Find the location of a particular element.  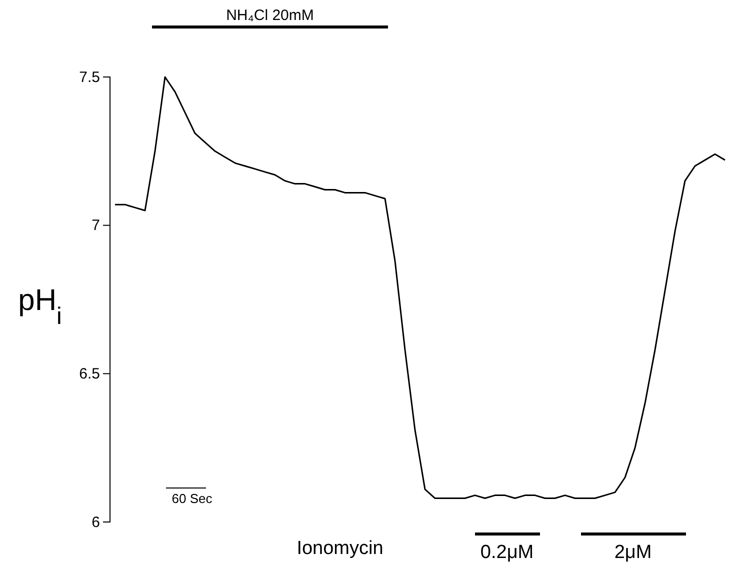

text: Ionomycin is located at coordinates (340, 548).